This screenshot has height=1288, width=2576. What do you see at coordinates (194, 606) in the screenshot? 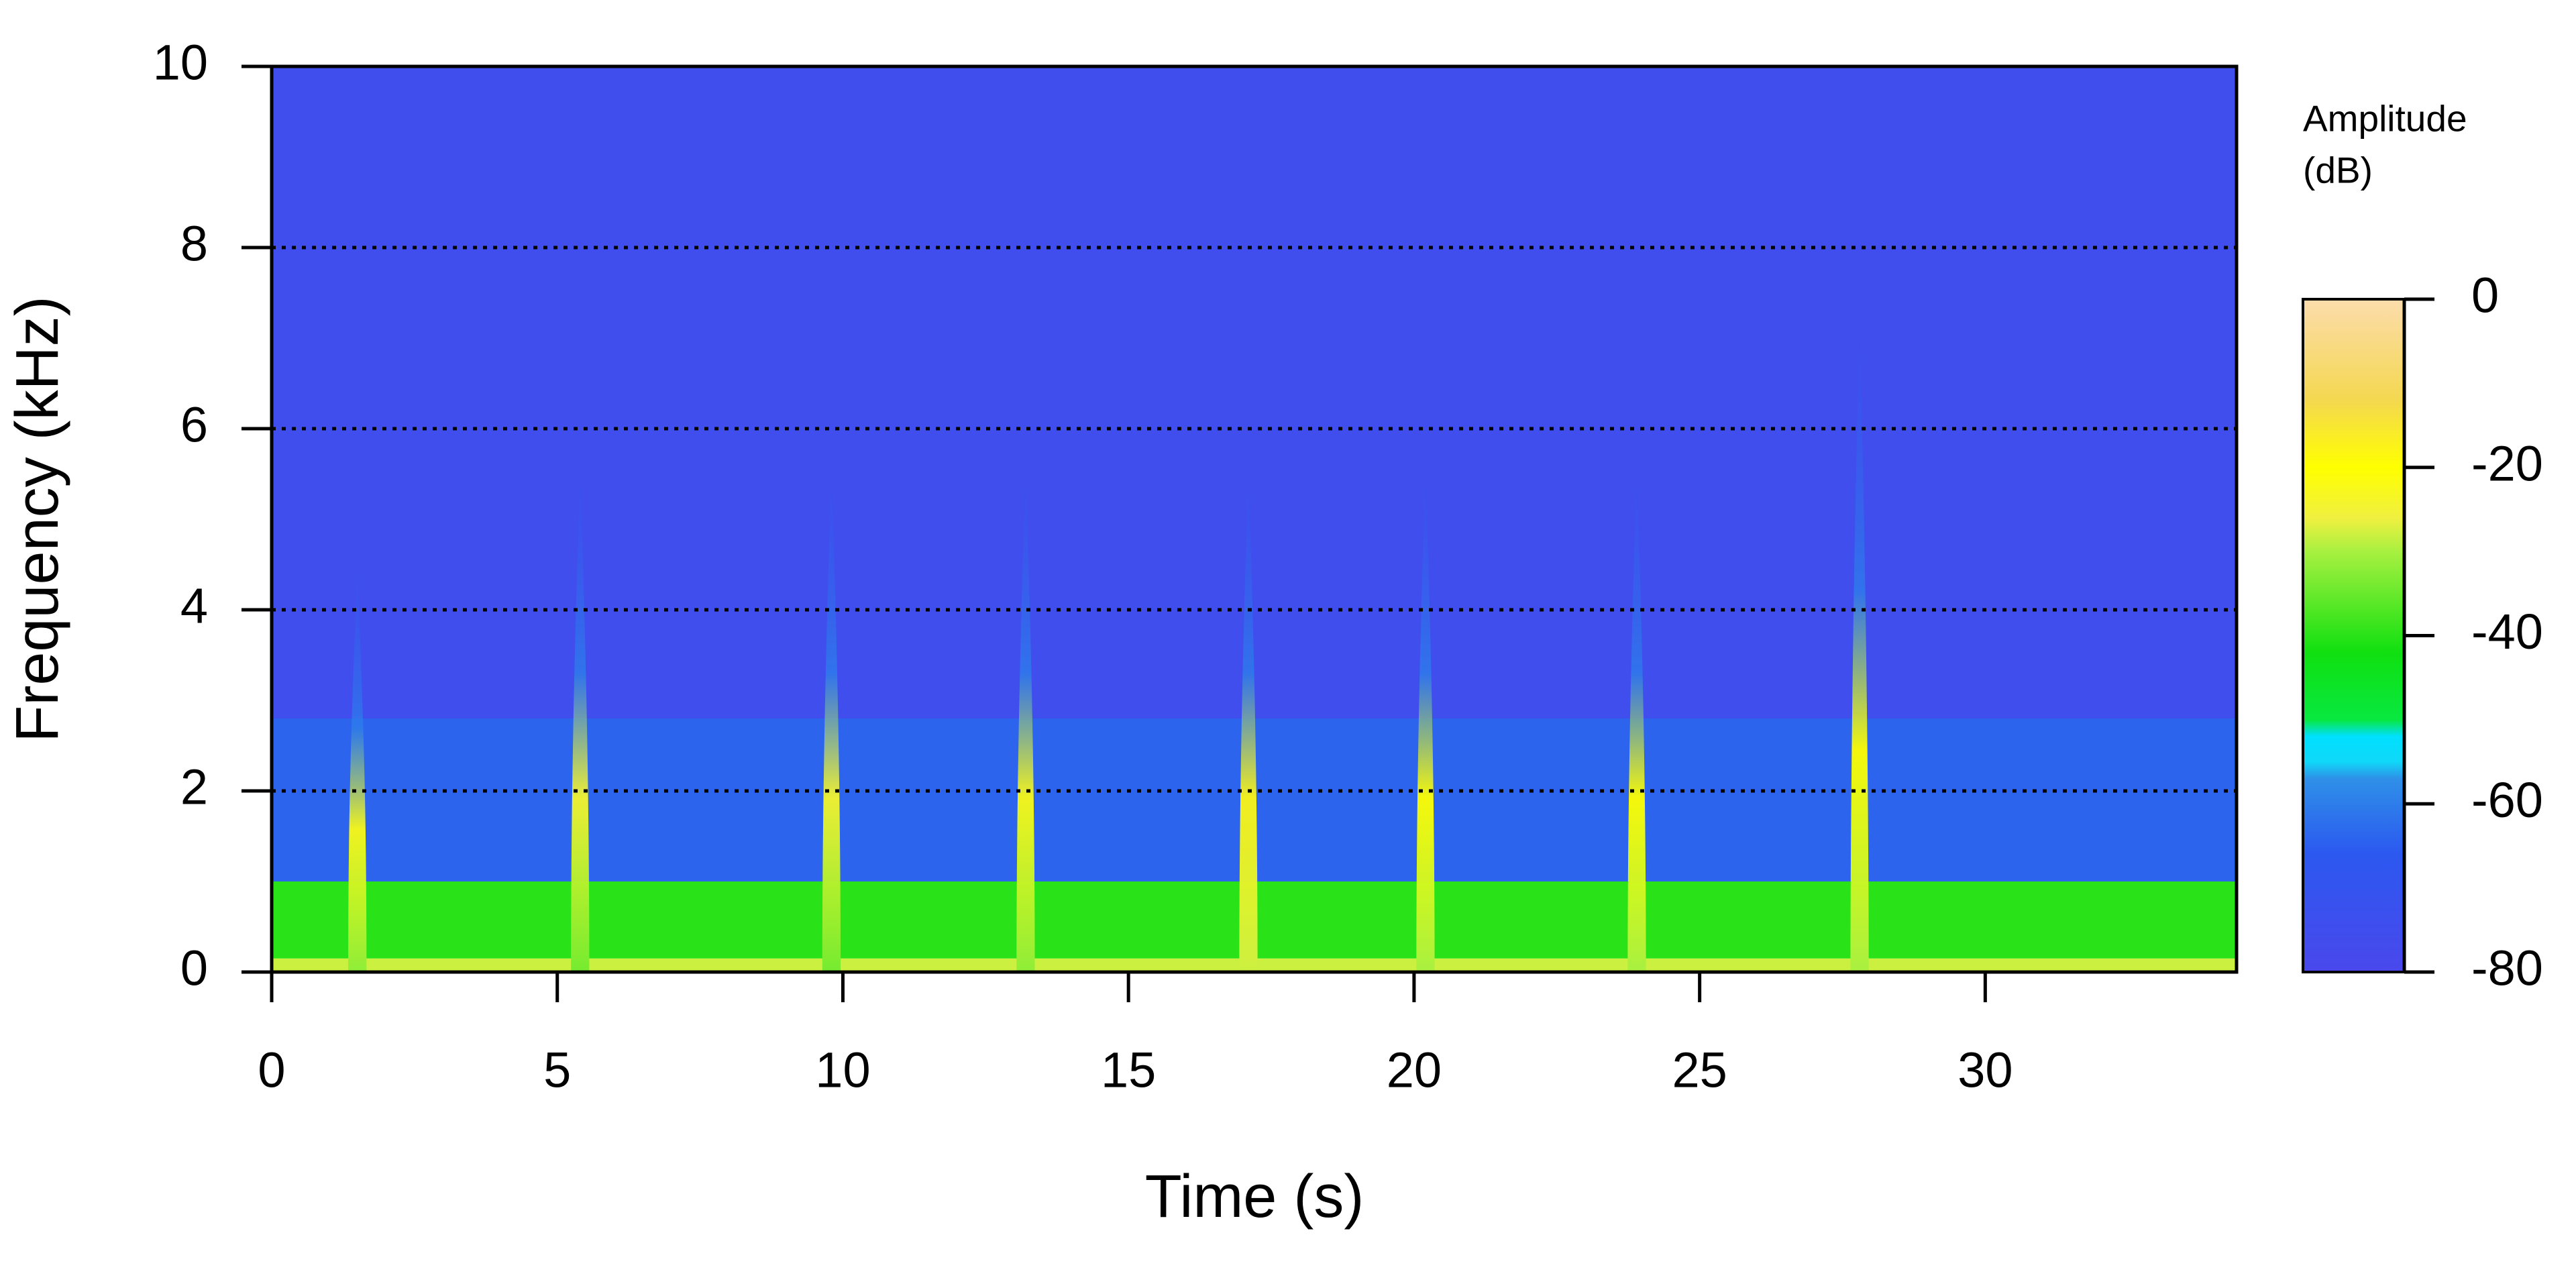
I see `y-tick-label: 4` at bounding box center [194, 606].